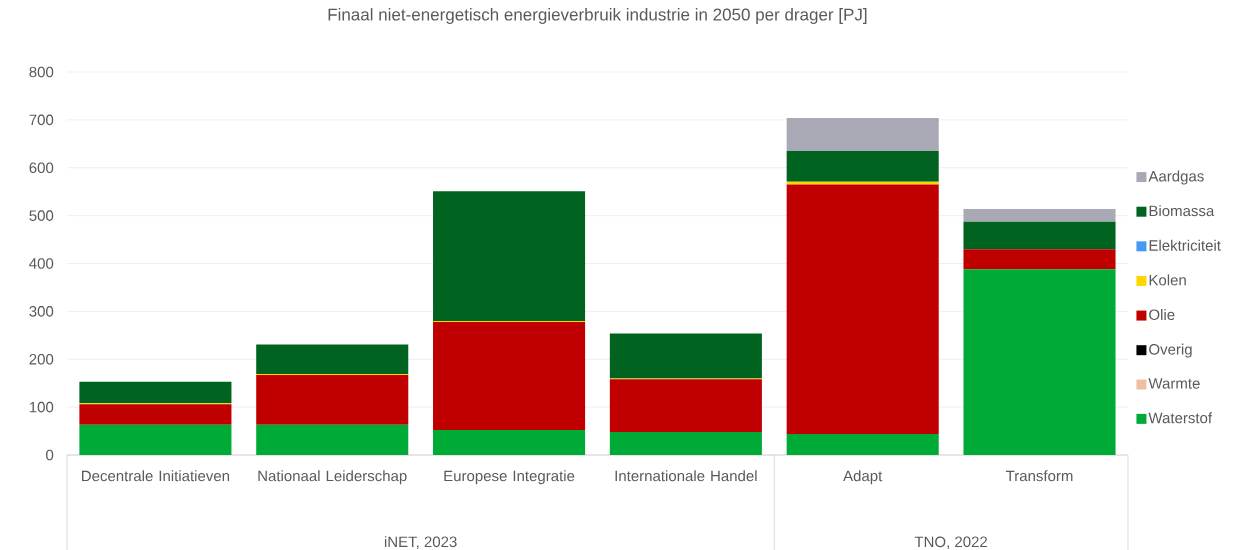 This screenshot has width=1247, height=550. What do you see at coordinates (41, 215) in the screenshot?
I see `y-tick-label: 500` at bounding box center [41, 215].